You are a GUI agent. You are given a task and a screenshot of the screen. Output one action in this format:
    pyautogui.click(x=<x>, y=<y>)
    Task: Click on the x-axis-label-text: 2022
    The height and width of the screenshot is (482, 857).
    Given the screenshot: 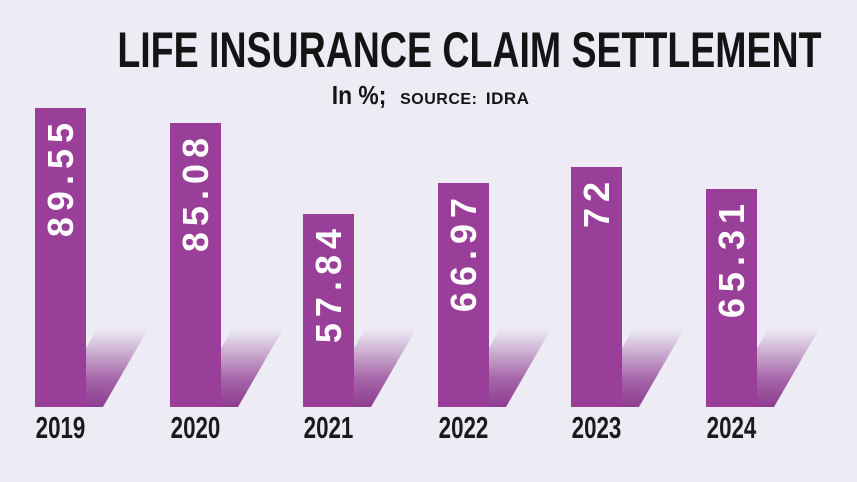 What is the action you would take?
    pyautogui.click(x=463, y=427)
    